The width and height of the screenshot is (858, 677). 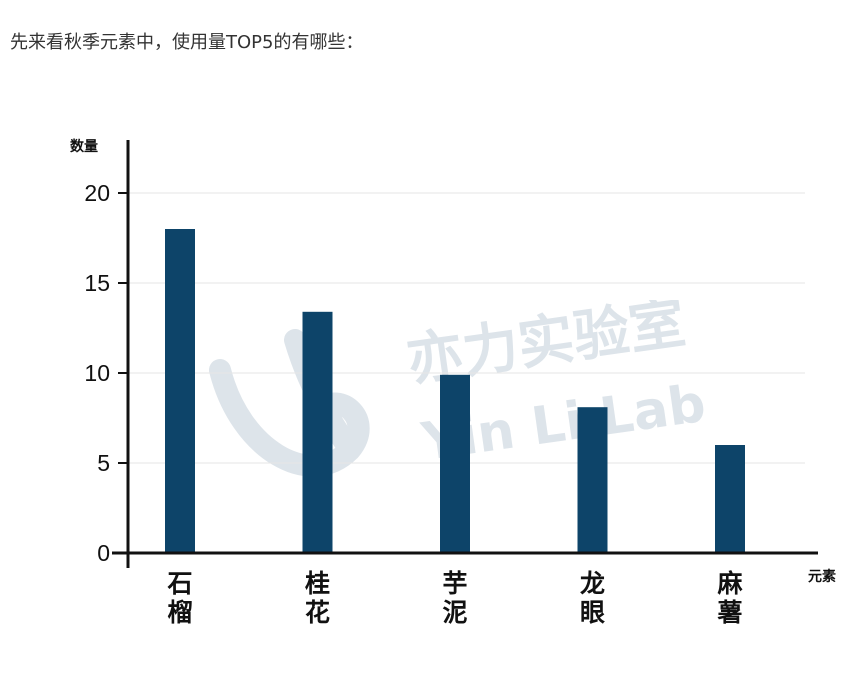 What do you see at coordinates (103, 463) in the screenshot?
I see `y-tick-label: 5` at bounding box center [103, 463].